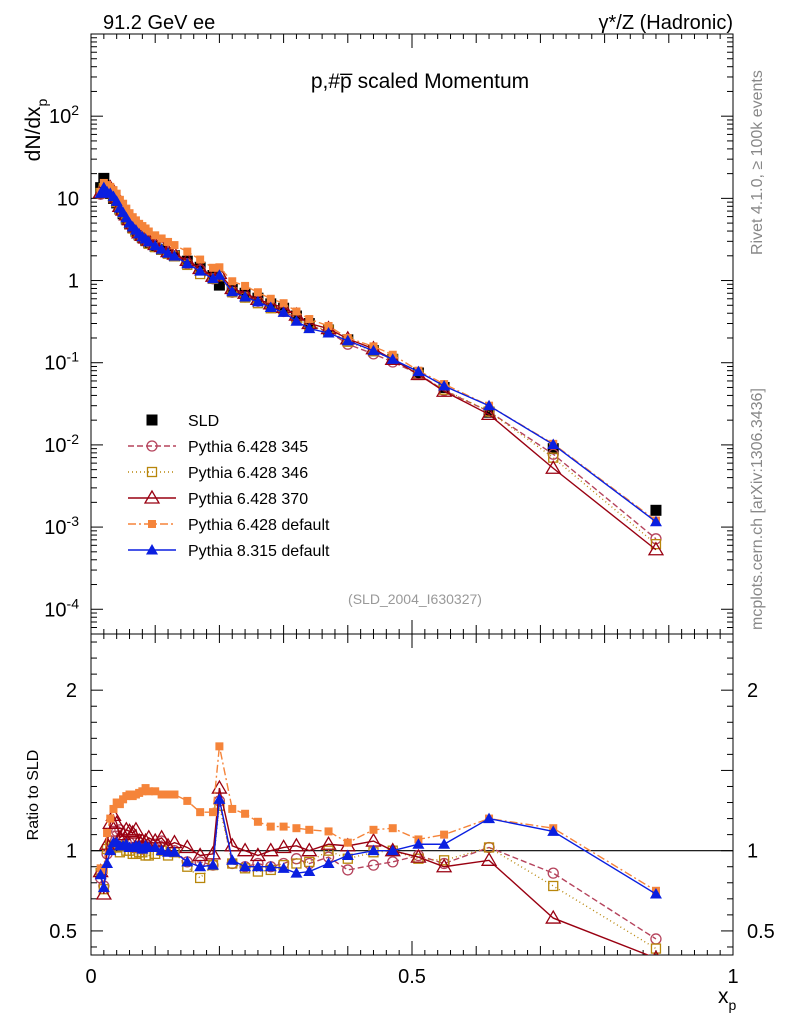 This screenshot has width=786, height=1024. What do you see at coordinates (61, 526) in the screenshot?
I see `y-tick-label: 10⁻³` at bounding box center [61, 526].